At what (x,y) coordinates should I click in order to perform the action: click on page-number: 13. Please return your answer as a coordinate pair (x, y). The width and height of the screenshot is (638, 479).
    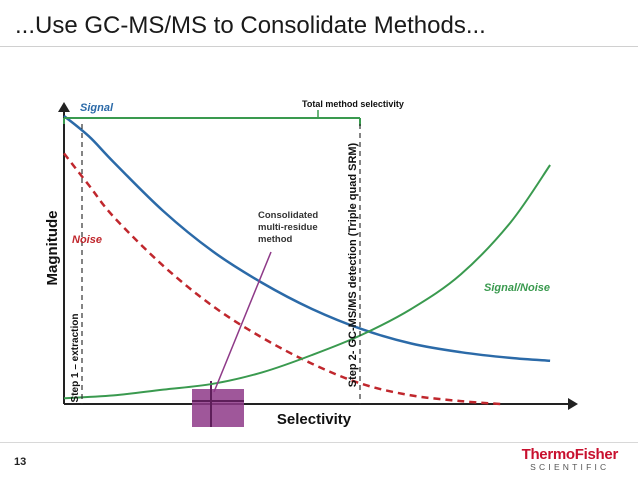
    Looking at the image, I should click on (20, 462).